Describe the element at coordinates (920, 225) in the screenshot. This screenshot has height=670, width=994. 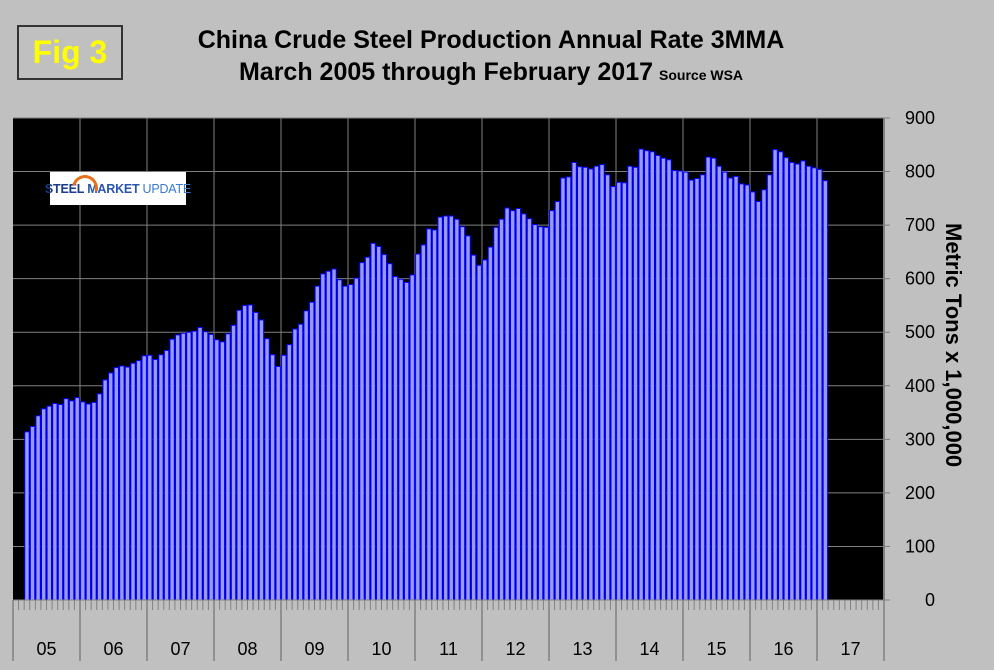
I see `y-tick-label: 700` at that location.